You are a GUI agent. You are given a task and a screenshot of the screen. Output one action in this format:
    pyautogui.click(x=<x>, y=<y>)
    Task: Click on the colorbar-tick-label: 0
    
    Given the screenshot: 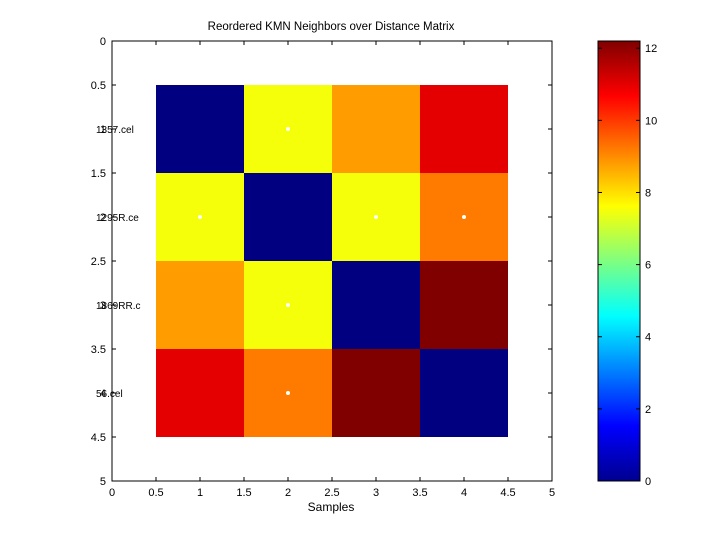 What is the action you would take?
    pyautogui.click(x=648, y=482)
    